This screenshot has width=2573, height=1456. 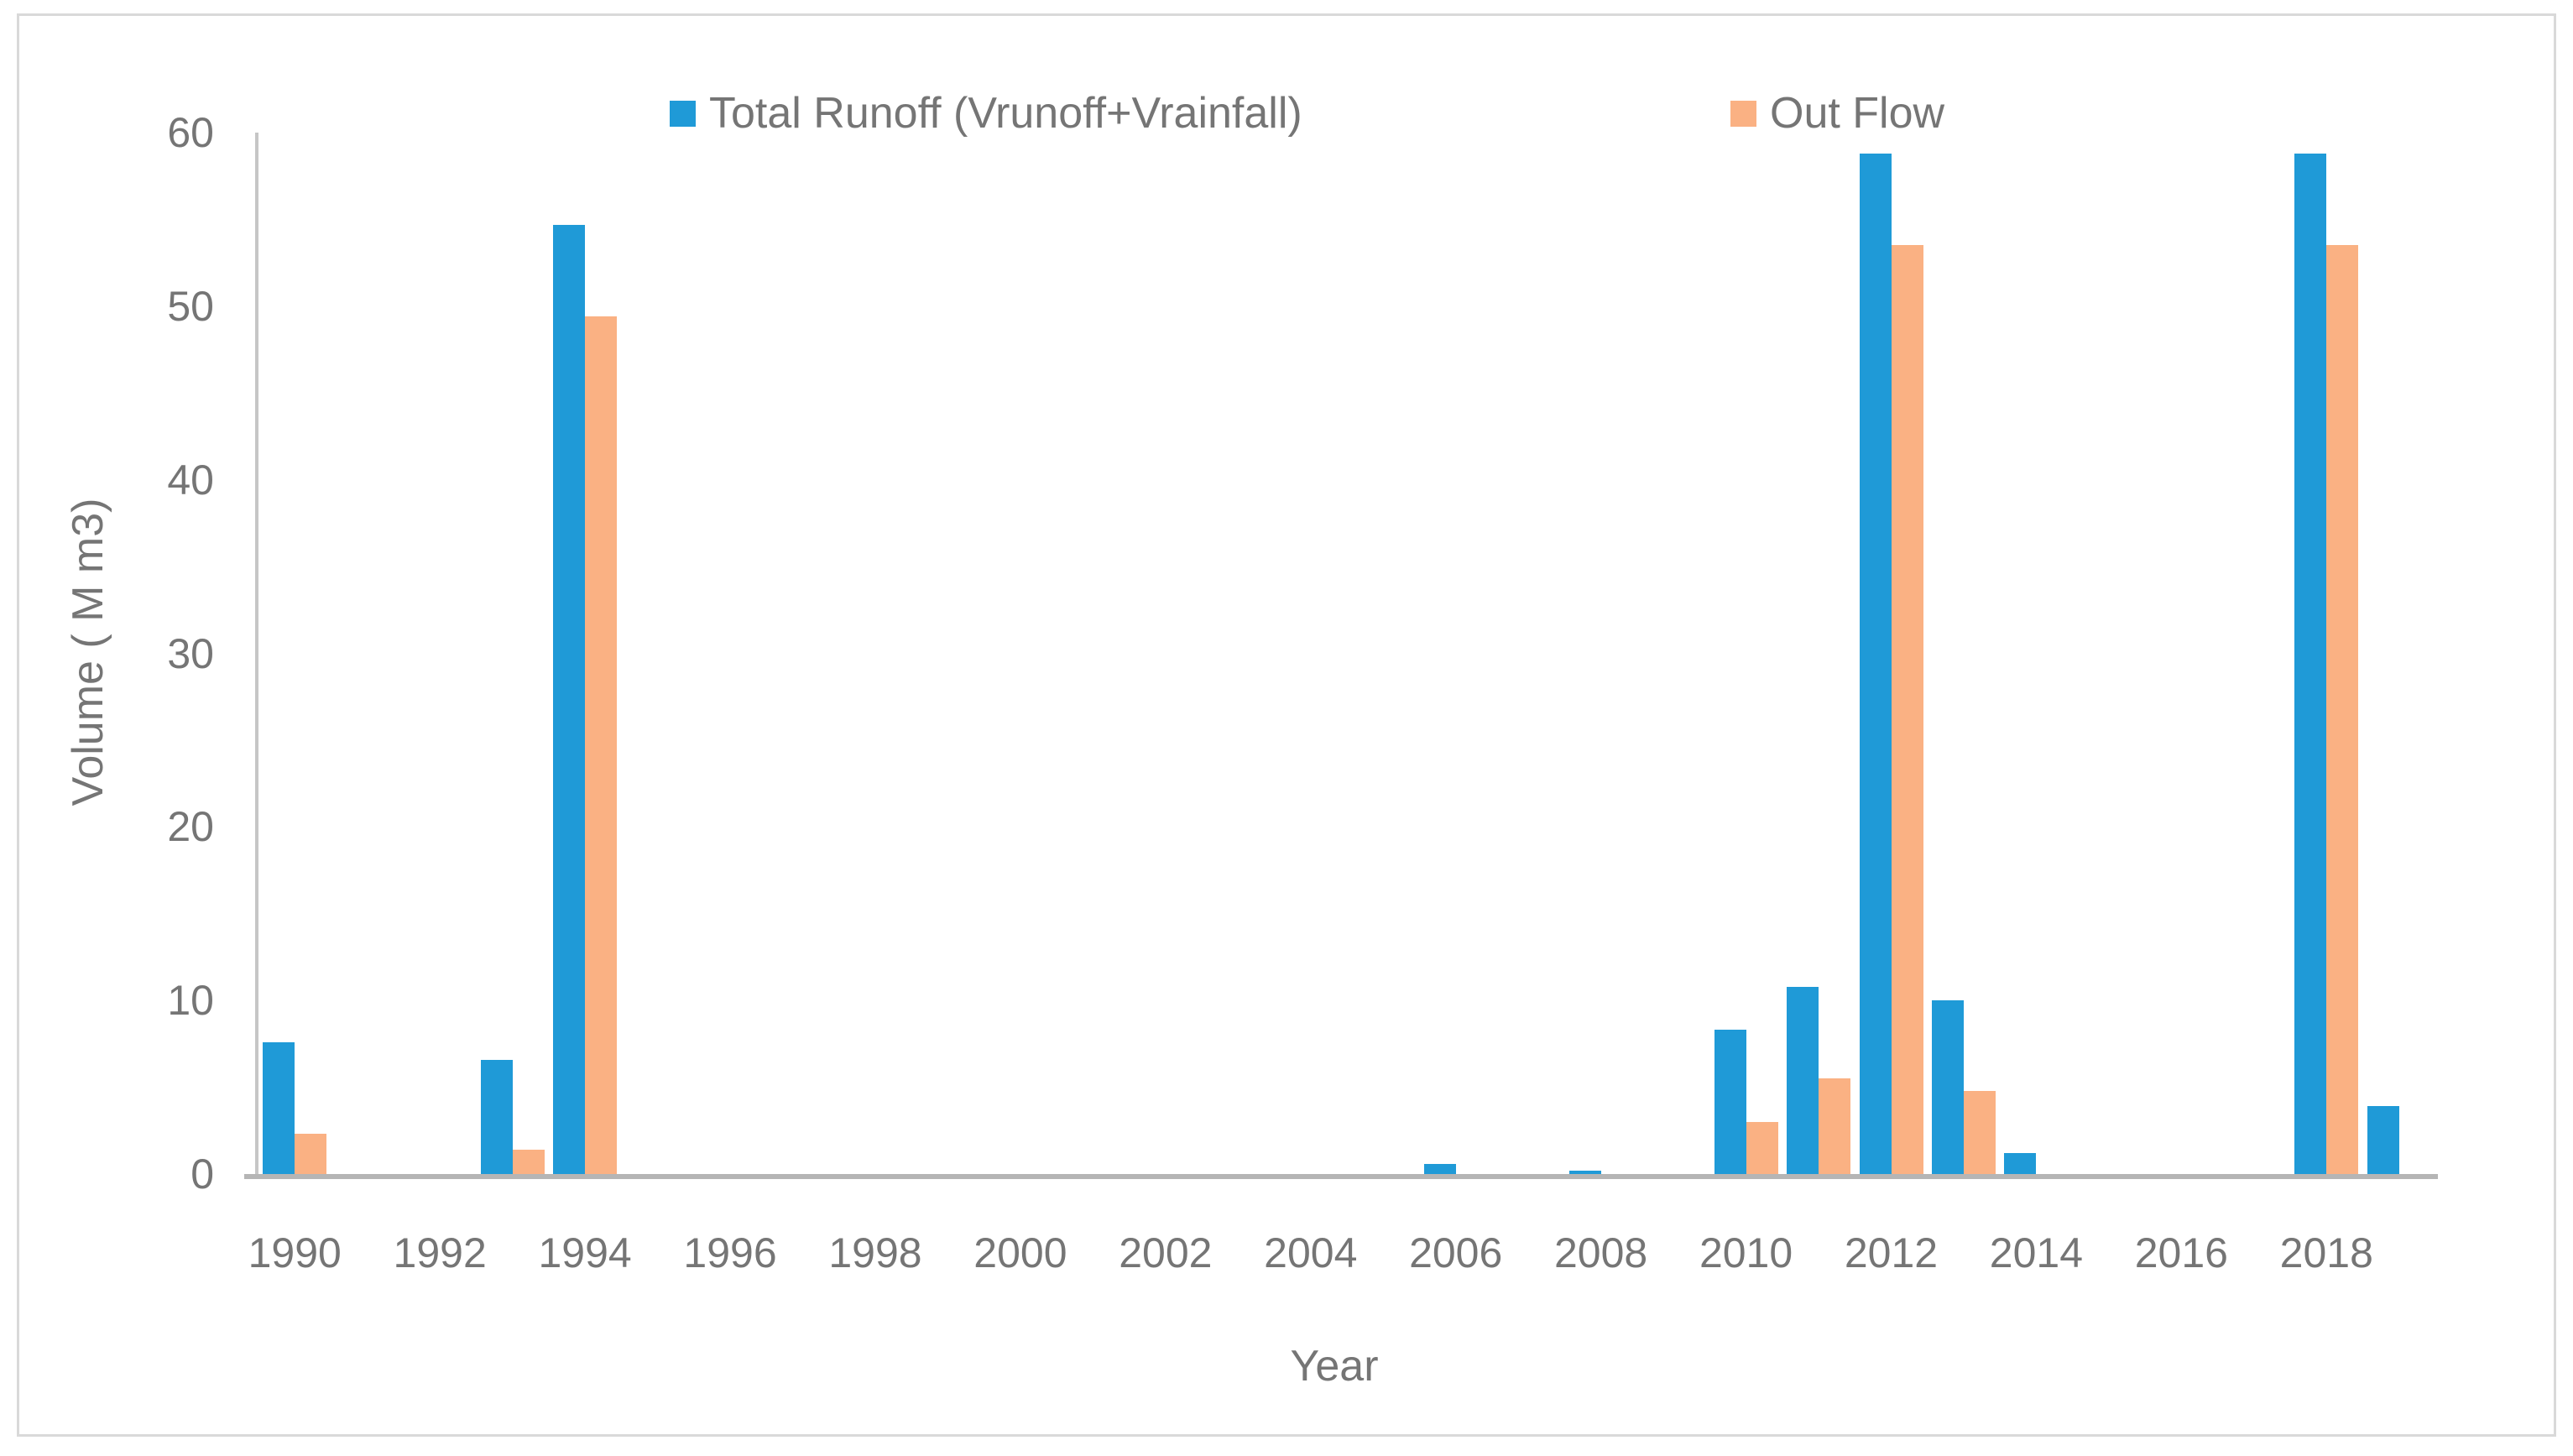 What do you see at coordinates (1818, 653) in the screenshot?
I see `category-slot-2011` at bounding box center [1818, 653].